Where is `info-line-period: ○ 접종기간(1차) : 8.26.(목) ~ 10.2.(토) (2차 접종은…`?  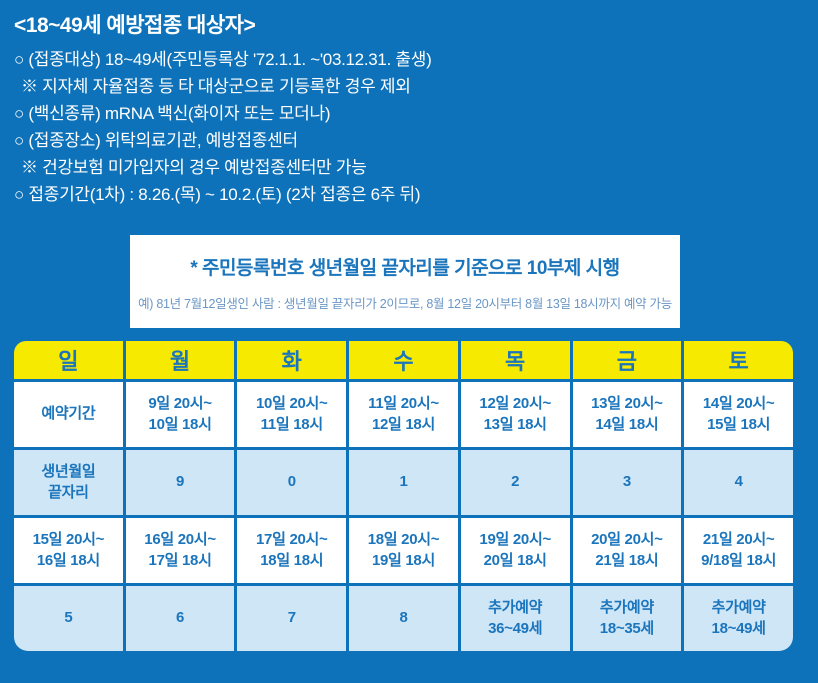
info-line-period: ○ 접종기간(1차) : 8.26.(목) ~ 10.2.(토) (2차 접종은… is located at coordinates (217, 194).